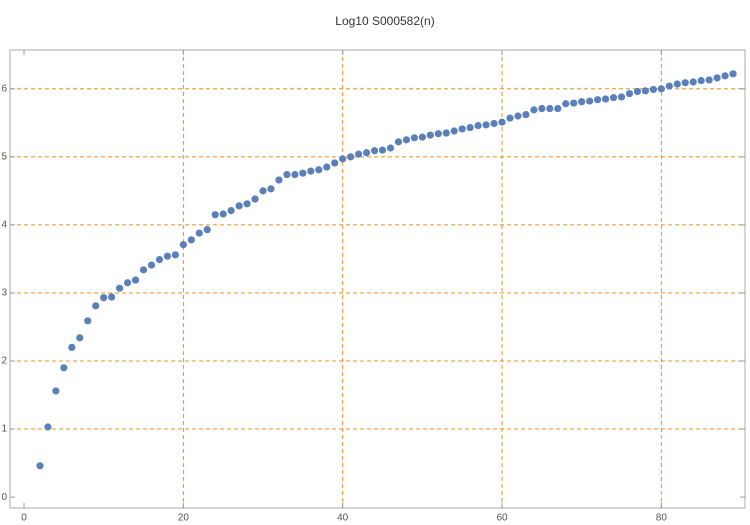 This screenshot has height=525, width=750. What do you see at coordinates (343, 518) in the screenshot?
I see `x-tick-label: 40` at bounding box center [343, 518].